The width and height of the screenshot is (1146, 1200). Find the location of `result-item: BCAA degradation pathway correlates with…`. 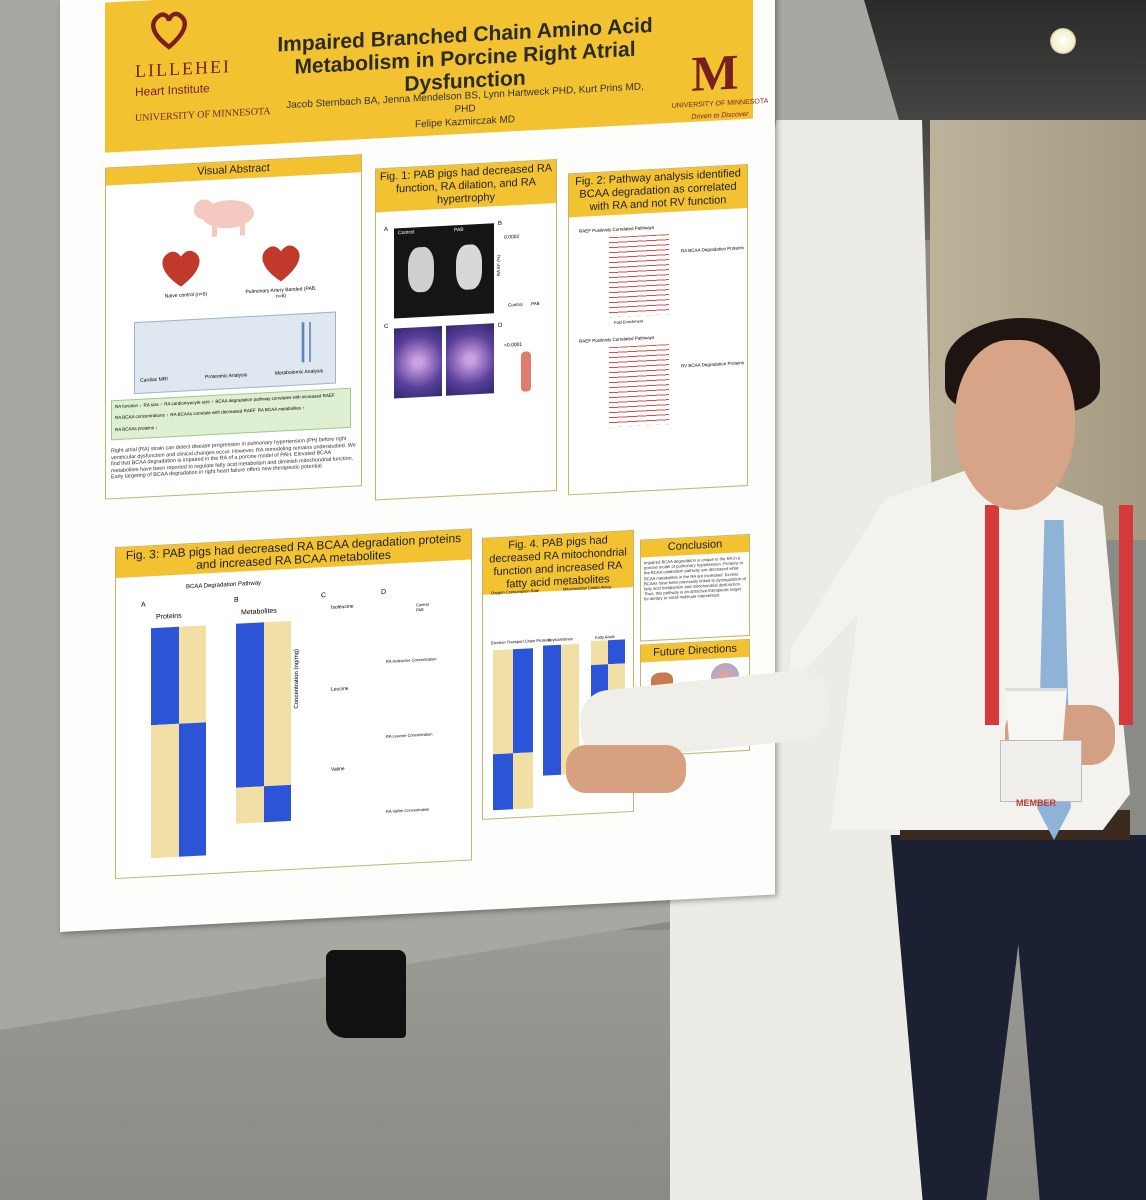

result-item: BCAA degradation pathway correlates with… is located at coordinates (275, 398).